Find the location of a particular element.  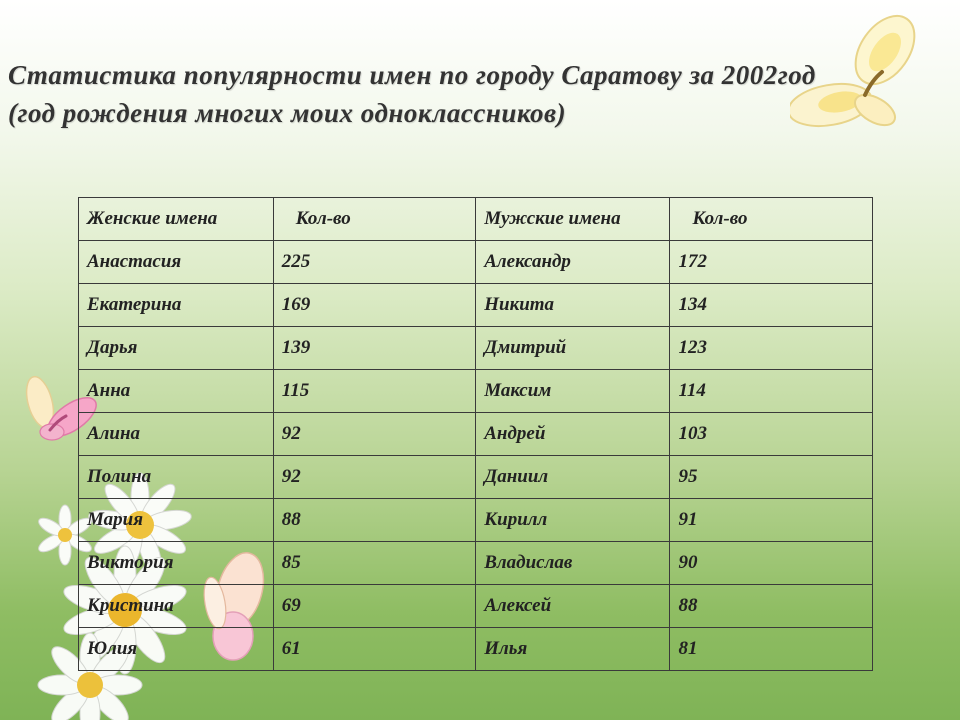

male-name-cell: Максим is located at coordinates (573, 391).